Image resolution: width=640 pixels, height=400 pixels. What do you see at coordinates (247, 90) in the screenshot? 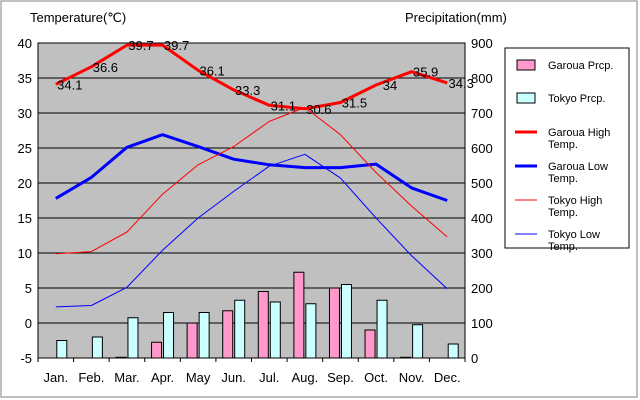
I see `data-label: 33.3` at bounding box center [247, 90].